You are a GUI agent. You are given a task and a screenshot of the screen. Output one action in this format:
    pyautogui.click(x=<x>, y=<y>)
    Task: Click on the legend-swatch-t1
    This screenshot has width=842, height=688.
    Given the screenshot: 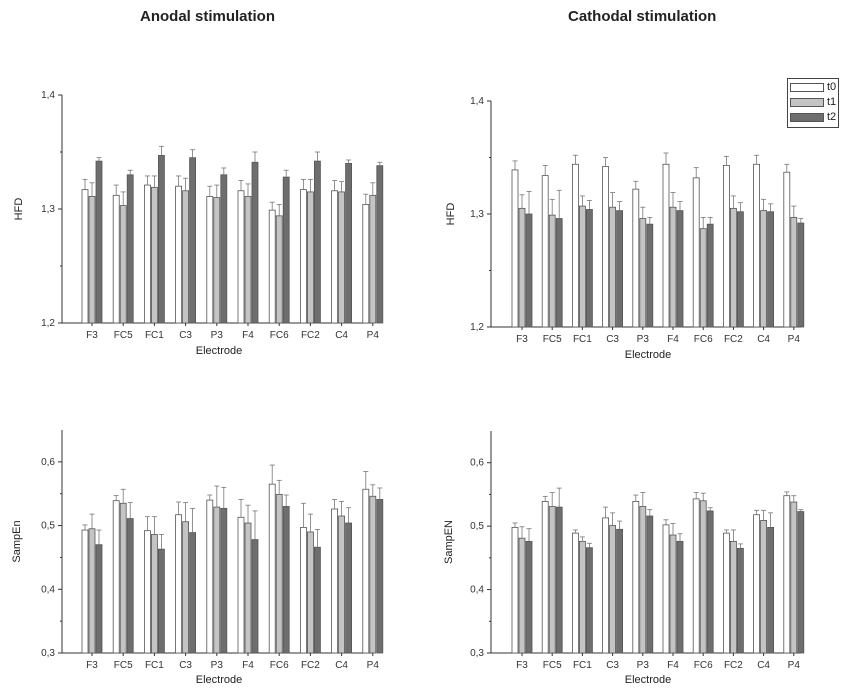 What is the action you would take?
    pyautogui.click(x=807, y=102)
    